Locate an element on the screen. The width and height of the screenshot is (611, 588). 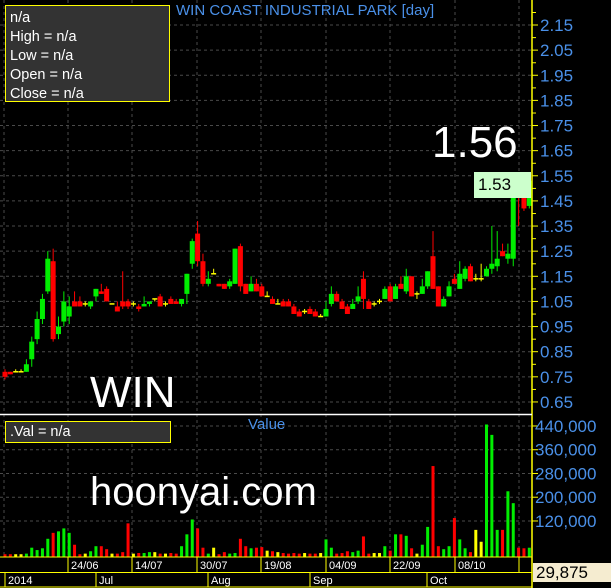
symbol-overlay: WIN is located at coordinates (133, 392).